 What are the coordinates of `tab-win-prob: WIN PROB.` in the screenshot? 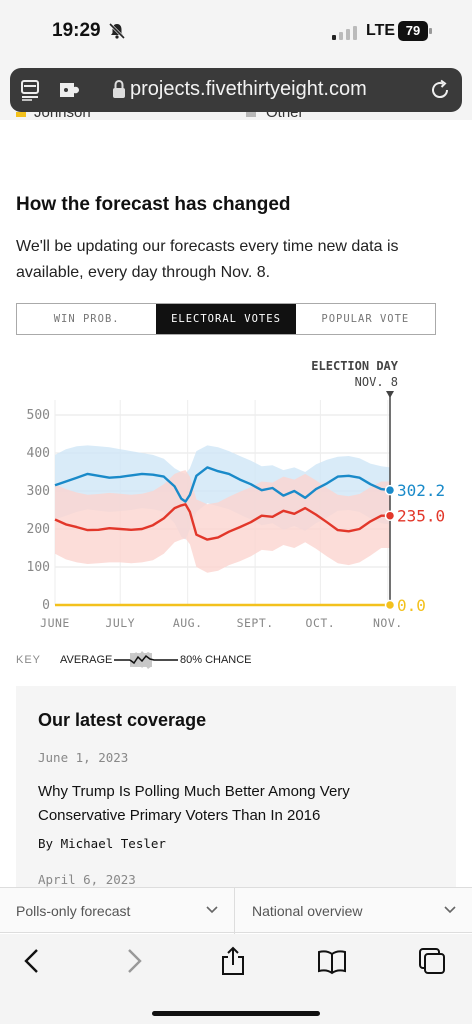 It's located at (86, 319).